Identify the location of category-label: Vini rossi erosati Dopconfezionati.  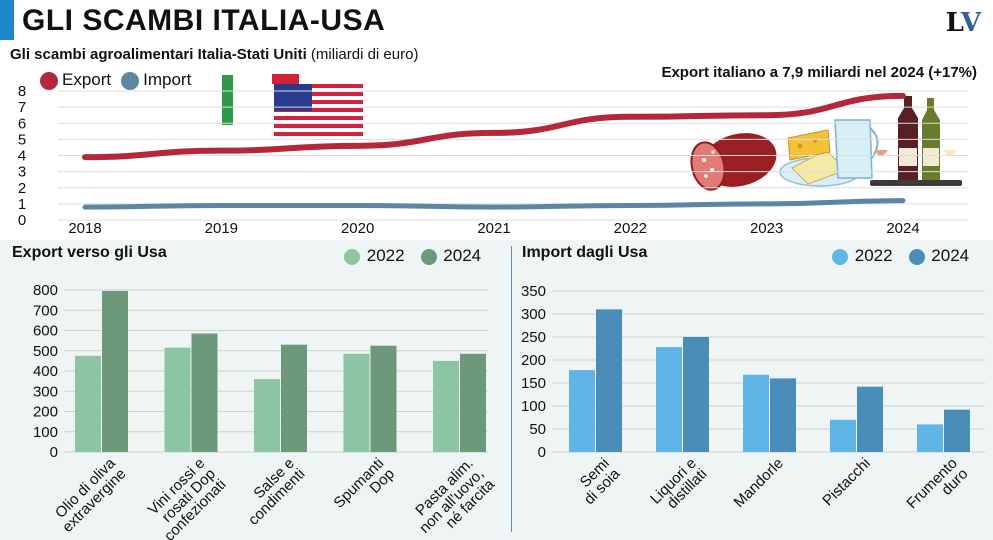
(185, 497).